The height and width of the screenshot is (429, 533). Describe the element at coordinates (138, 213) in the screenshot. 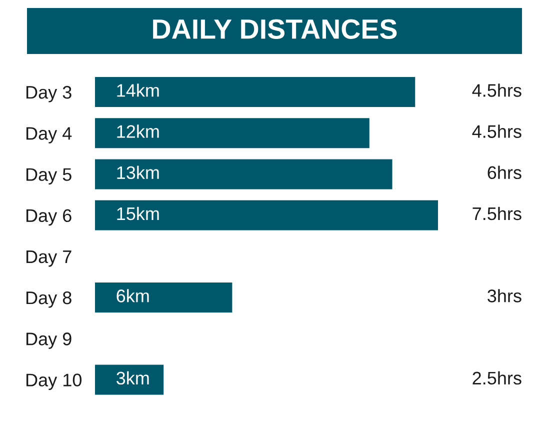

I see `data-label: 15km` at that location.